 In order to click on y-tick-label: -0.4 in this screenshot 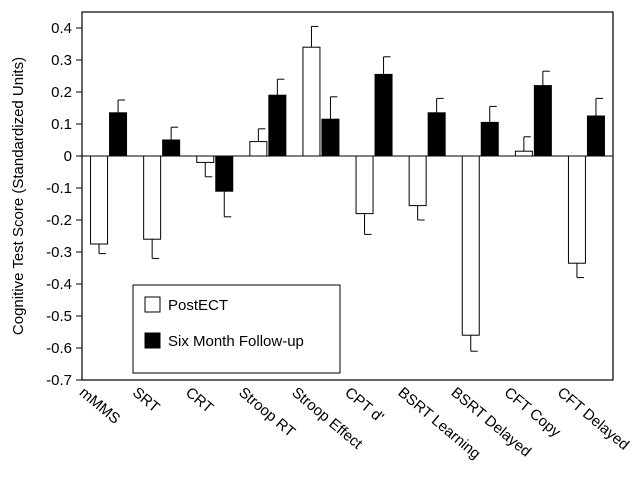, I will do `click(59, 284)`.